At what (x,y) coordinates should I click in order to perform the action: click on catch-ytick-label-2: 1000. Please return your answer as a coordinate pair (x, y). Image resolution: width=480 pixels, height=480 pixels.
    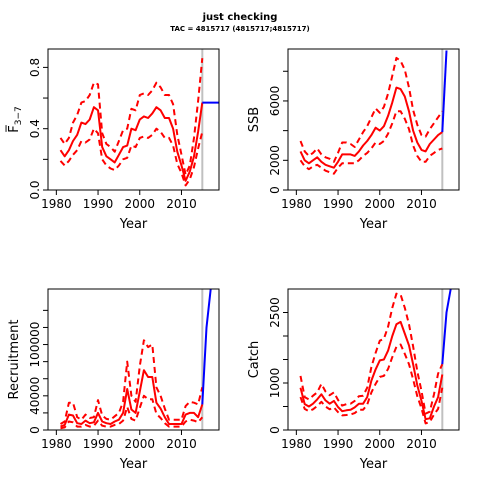
    Looking at the image, I should click on (275, 383).